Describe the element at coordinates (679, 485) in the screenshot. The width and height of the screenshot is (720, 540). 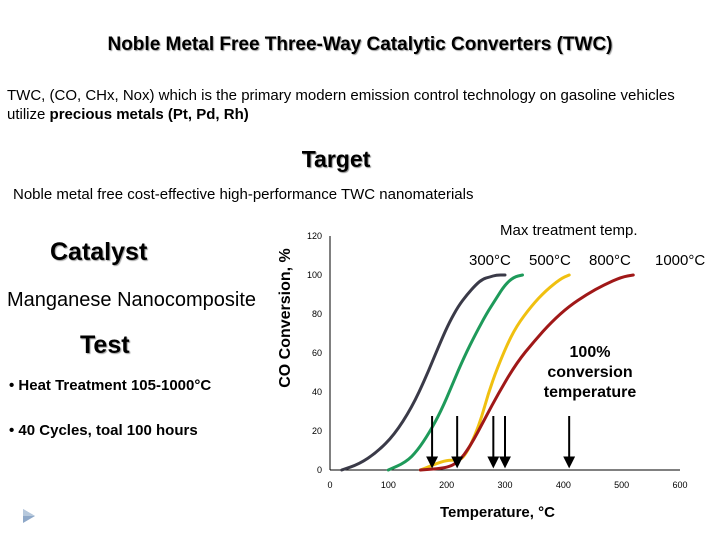
I see `x-tick-label: 600` at that location.